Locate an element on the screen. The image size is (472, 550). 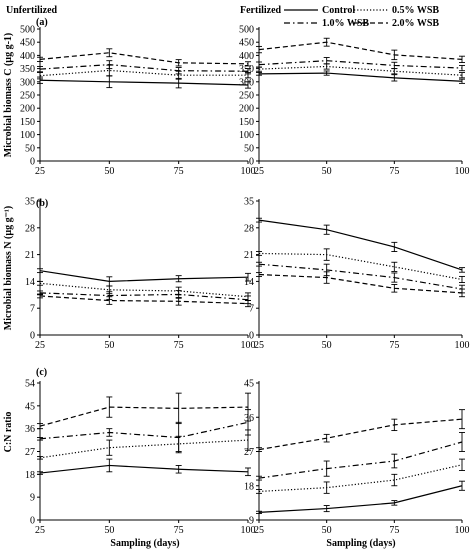
panel-a-fert: 0 50 100 150 200 250 300 350 400 450 500 25 50 75 100 is located at coordinates (354, 101).